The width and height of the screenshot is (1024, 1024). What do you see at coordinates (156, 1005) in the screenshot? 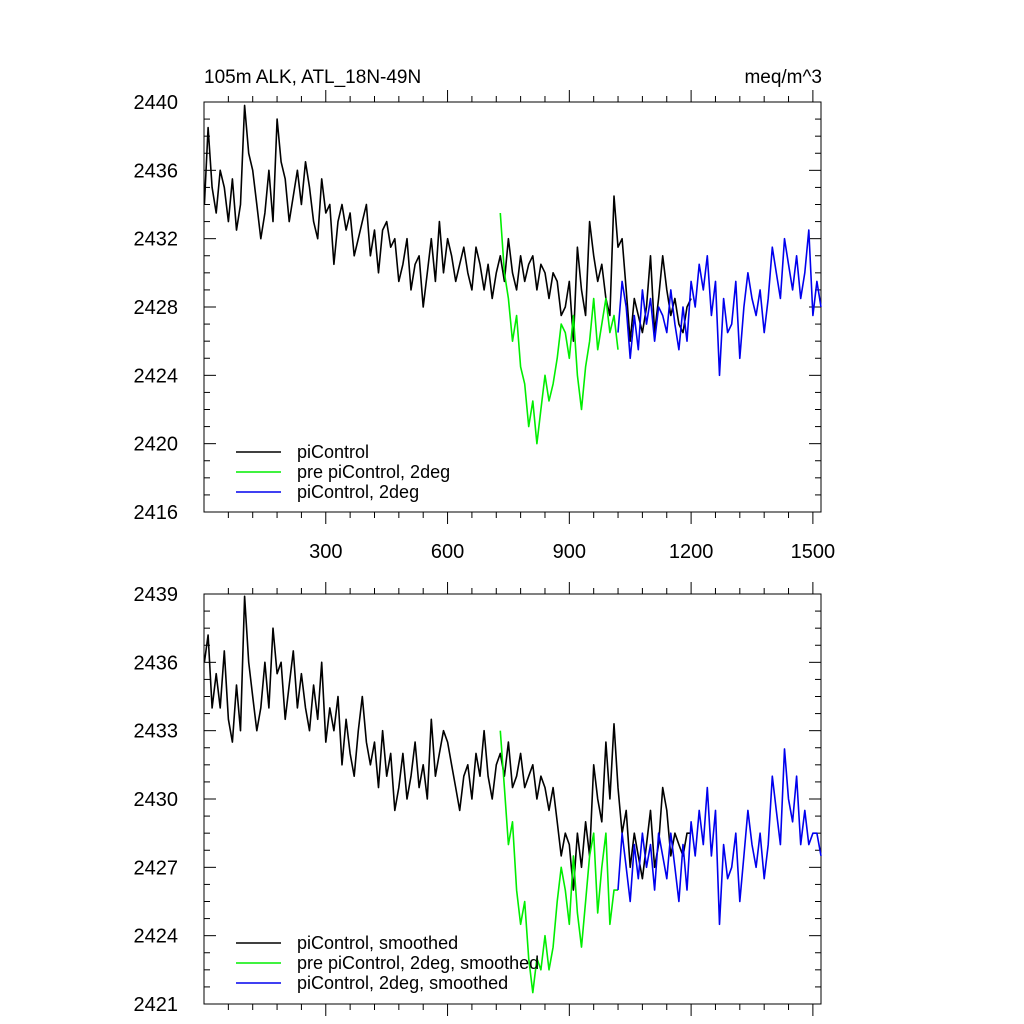
I see `y-tick-label: 2421` at bounding box center [156, 1005].